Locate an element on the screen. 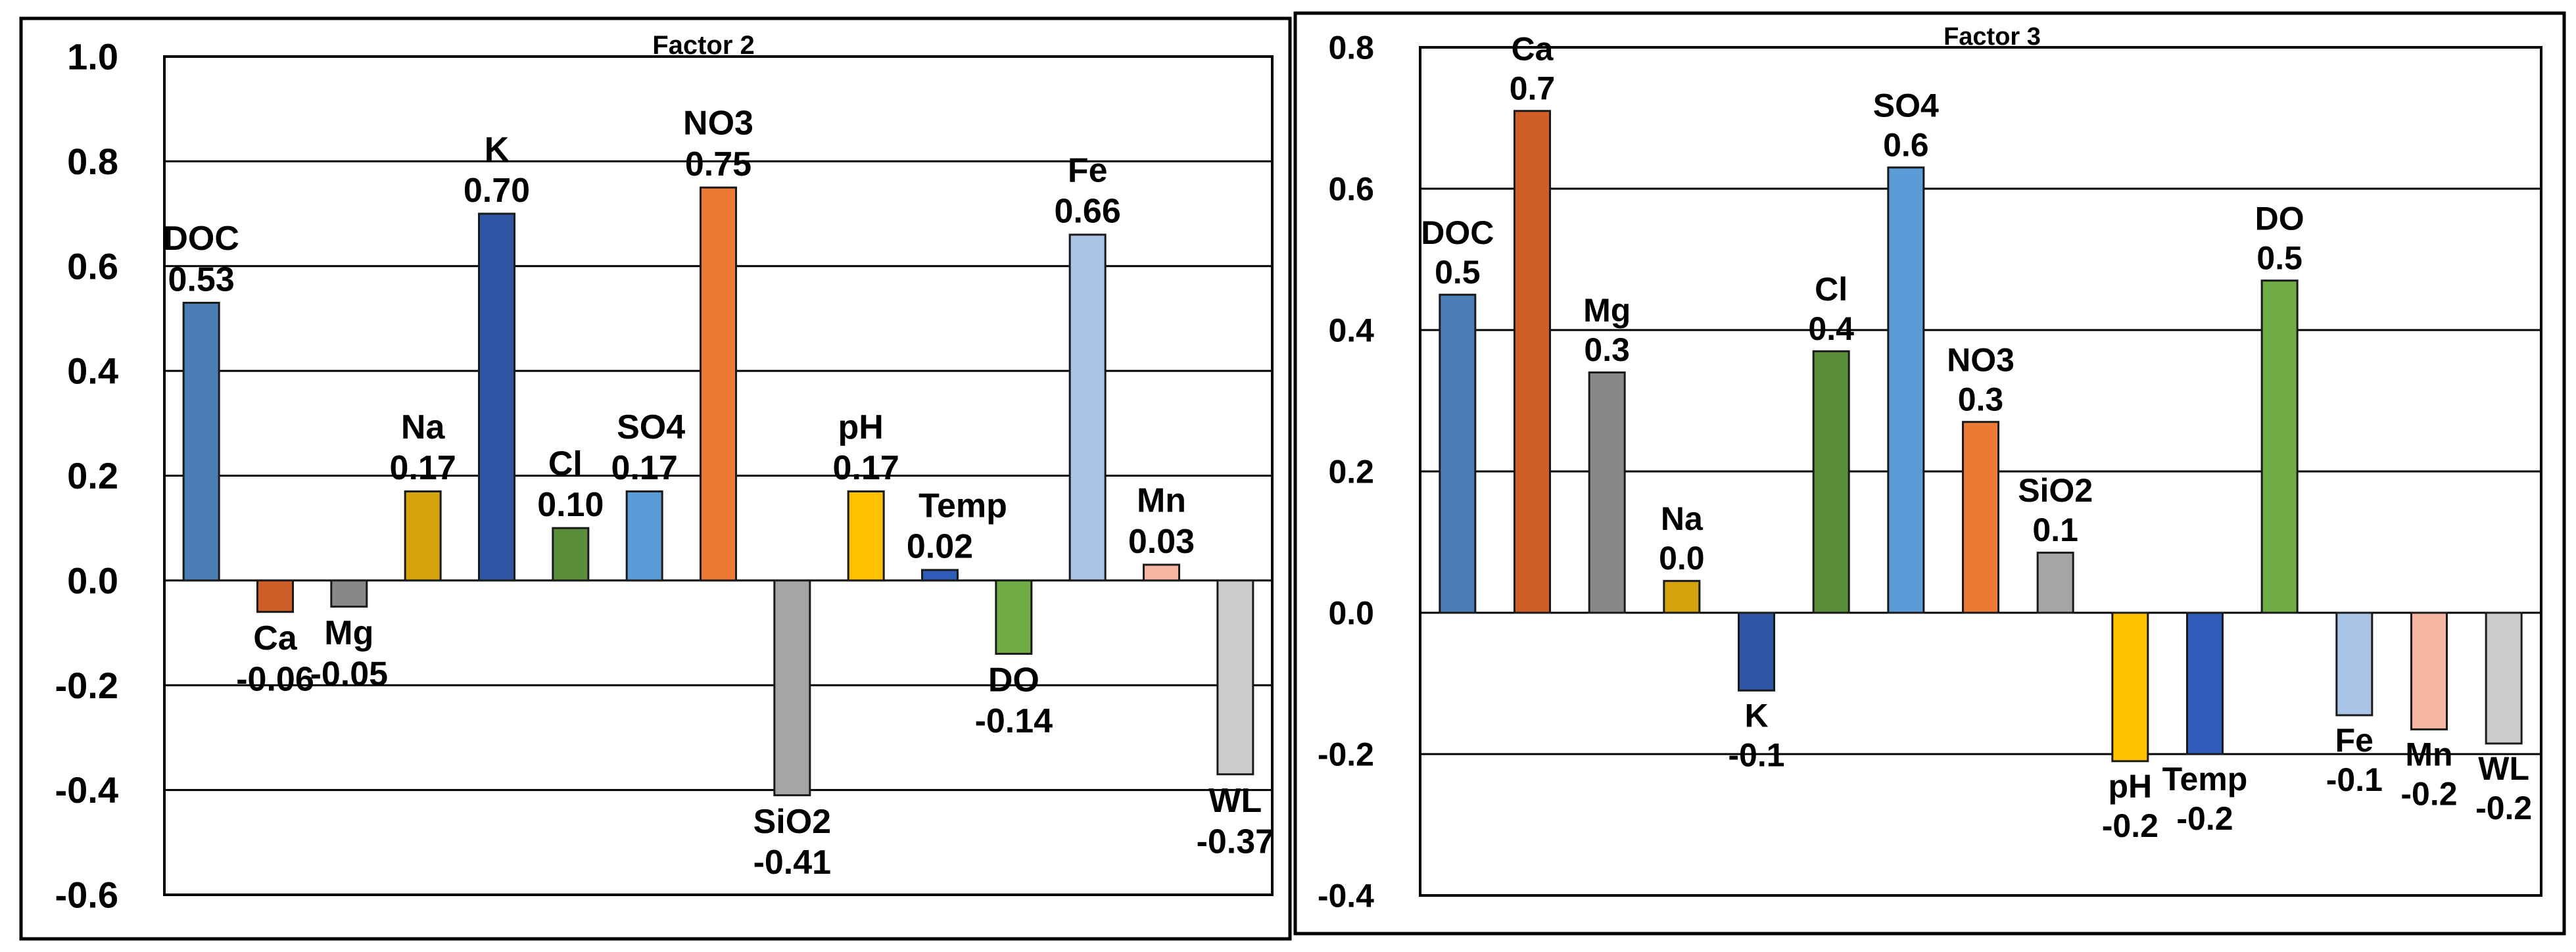 The image size is (2576, 952). y-tick-label: 0.8 is located at coordinates (93, 161).